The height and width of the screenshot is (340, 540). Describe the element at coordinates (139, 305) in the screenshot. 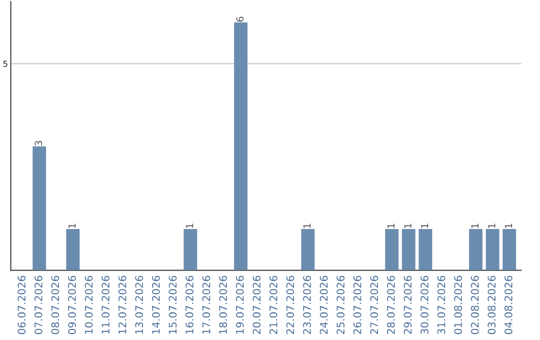

I see `x-tick-label: 13.07.2026` at that location.